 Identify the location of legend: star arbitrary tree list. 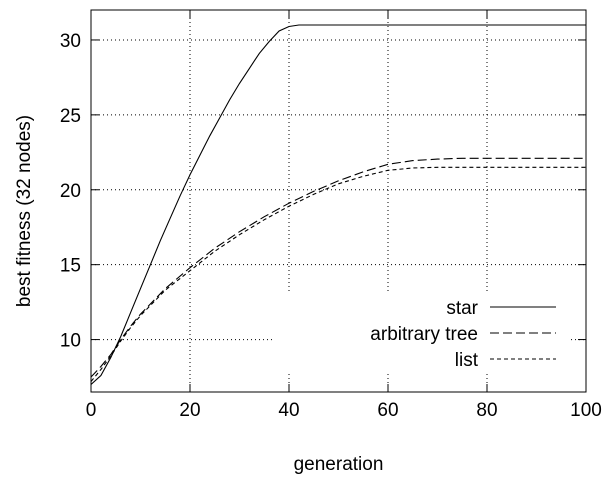
(463, 334).